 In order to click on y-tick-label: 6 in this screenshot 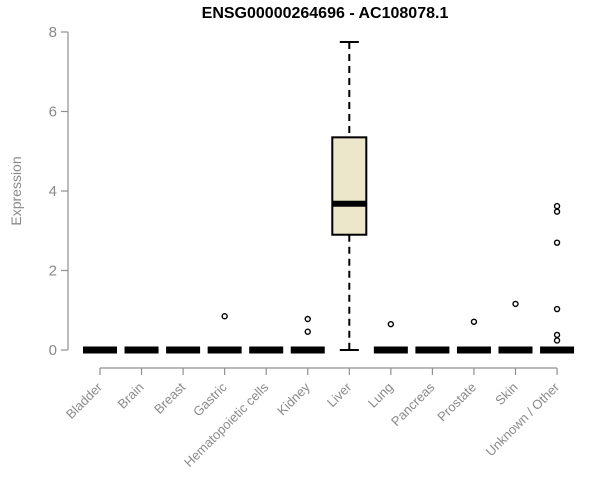, I will do `click(53, 112)`.